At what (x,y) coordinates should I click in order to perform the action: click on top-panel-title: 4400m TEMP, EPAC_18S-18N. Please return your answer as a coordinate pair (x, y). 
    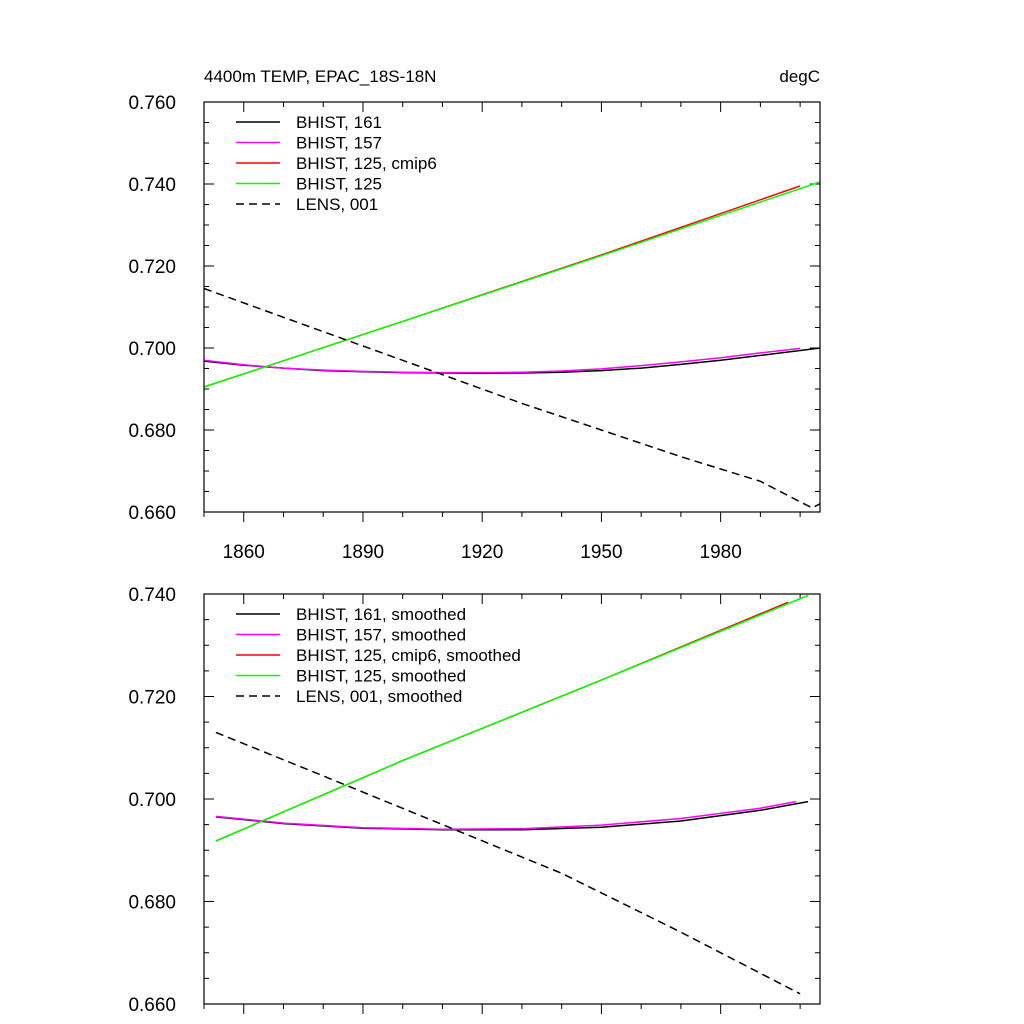
    Looking at the image, I should click on (320, 76).